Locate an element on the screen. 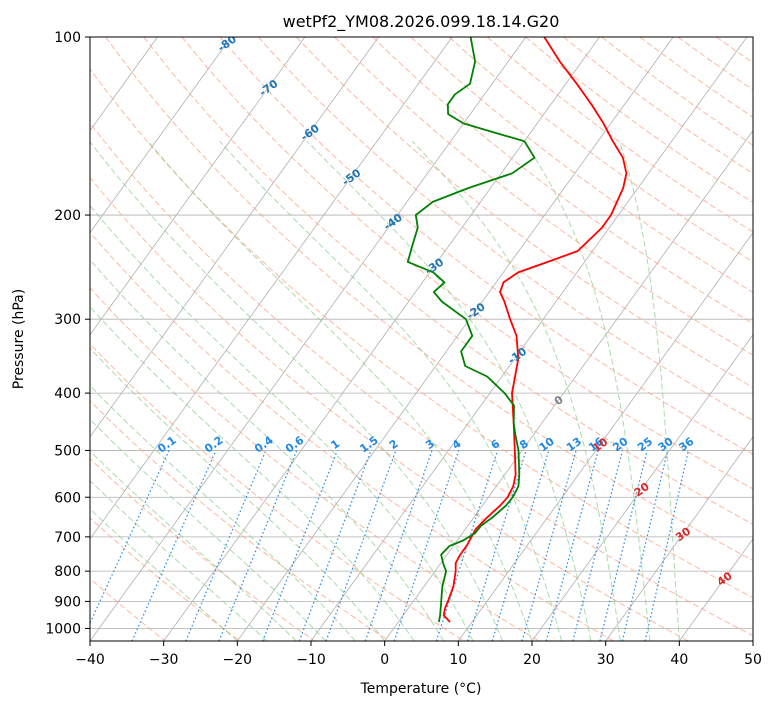 The width and height of the screenshot is (775, 708). x-tick-label: −20 is located at coordinates (238, 660).